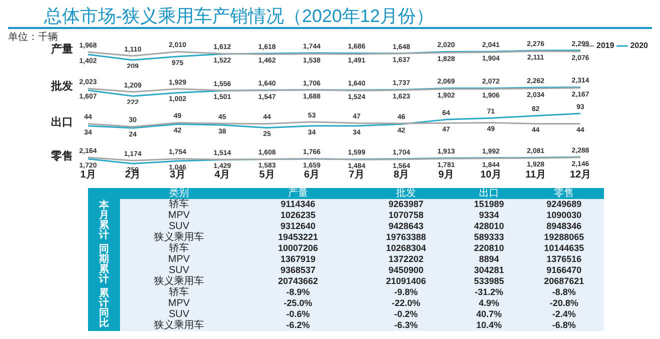 The image size is (660, 339). I want to click on text: 304281, so click(489, 270).